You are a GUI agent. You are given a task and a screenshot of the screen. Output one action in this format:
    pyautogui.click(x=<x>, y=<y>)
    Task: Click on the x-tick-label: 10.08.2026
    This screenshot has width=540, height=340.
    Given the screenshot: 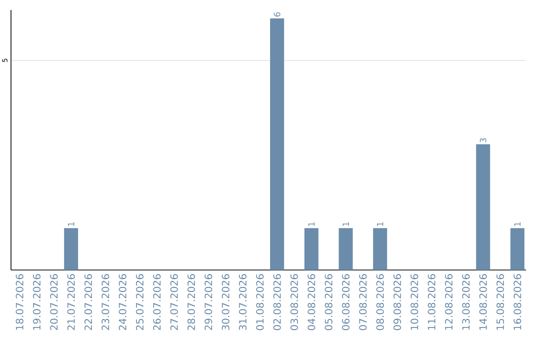 What is the action you would take?
    pyautogui.click(x=414, y=302)
    